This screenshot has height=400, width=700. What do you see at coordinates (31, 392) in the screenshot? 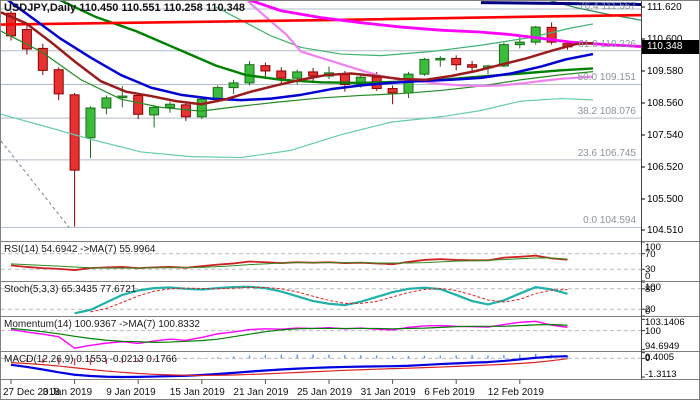
I see `date-axis-label: 27 Dec 2018` at bounding box center [31, 392].